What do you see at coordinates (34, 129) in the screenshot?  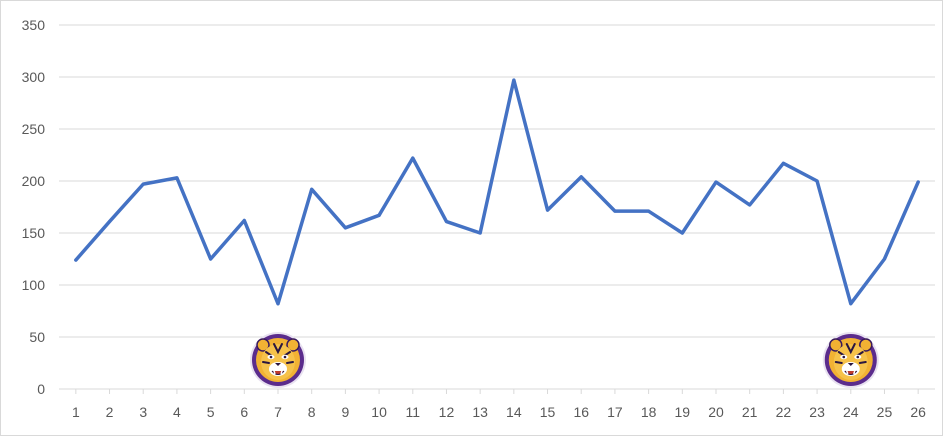 I see `y-tick-label: 250` at bounding box center [34, 129].